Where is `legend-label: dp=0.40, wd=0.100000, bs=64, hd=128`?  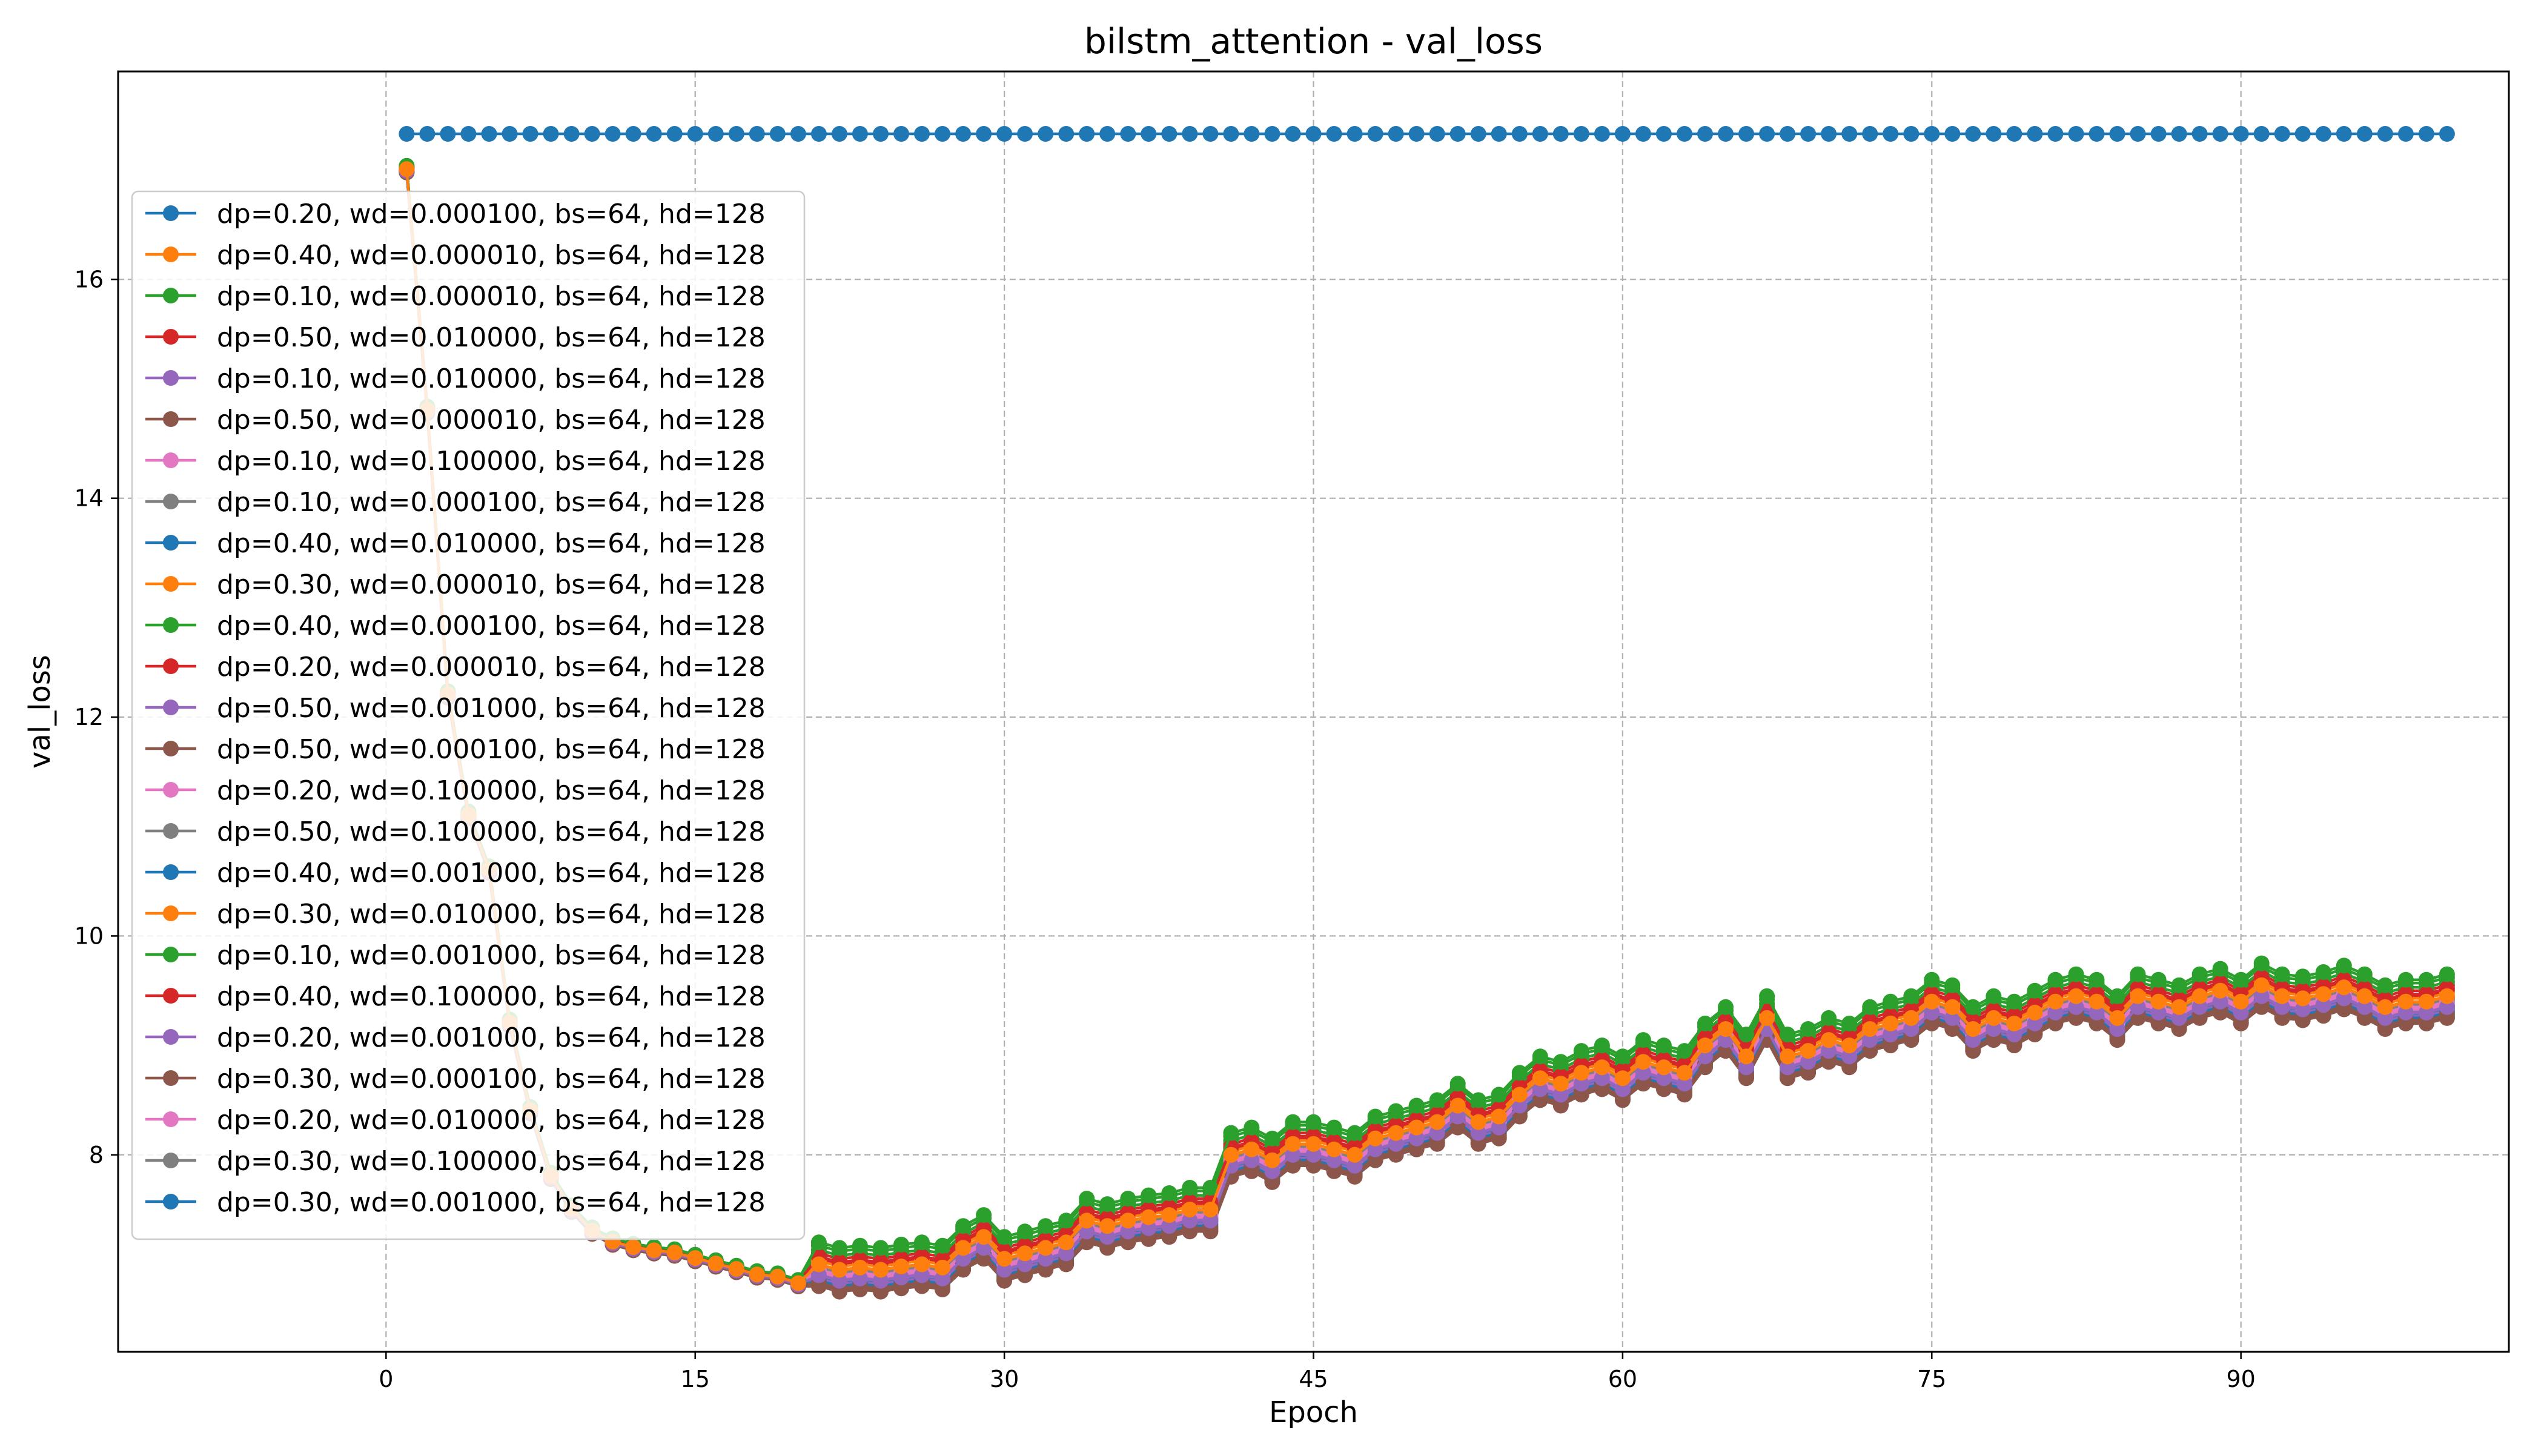 legend-label: dp=0.40, wd=0.100000, bs=64, hd=128 is located at coordinates (491, 996).